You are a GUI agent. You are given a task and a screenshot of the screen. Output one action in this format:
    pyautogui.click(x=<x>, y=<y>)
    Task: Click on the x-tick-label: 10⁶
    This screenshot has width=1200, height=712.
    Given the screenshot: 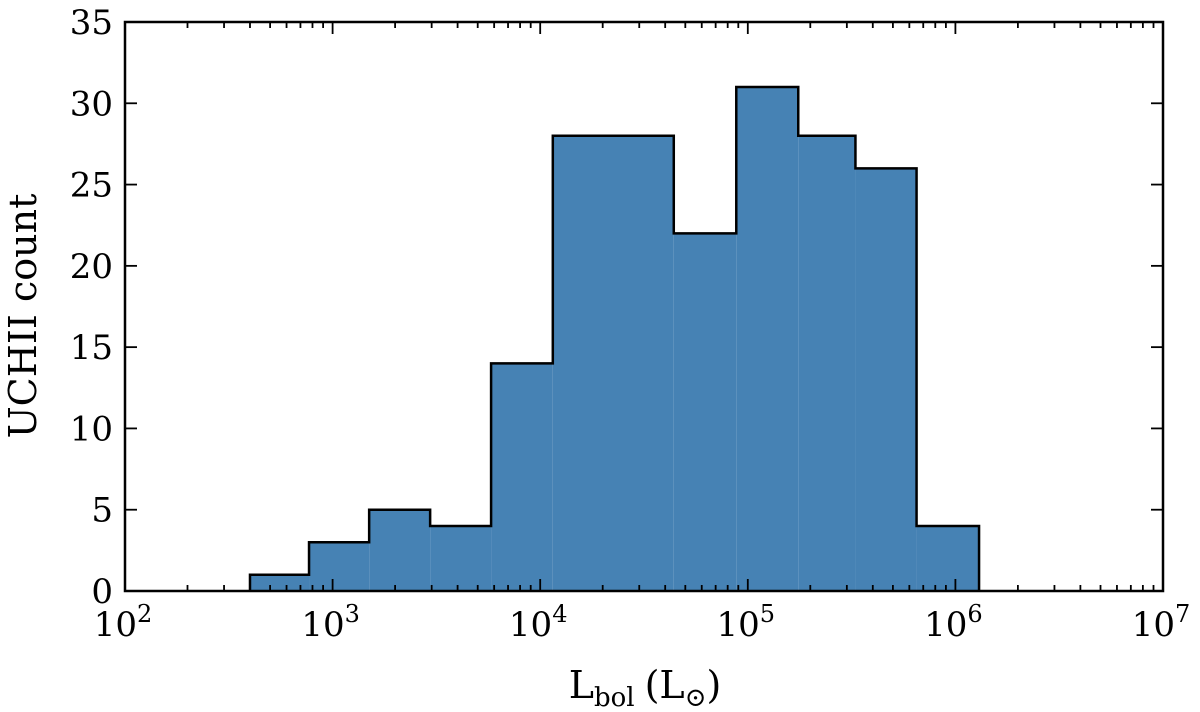 What is the action you would take?
    pyautogui.click(x=953, y=622)
    